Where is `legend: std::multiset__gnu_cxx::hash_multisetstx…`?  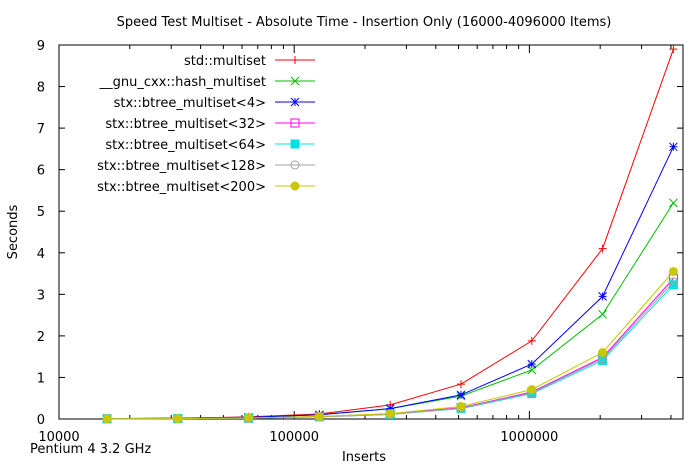 legend: std::multiset__gnu_cxx::hash_multisetstx… is located at coordinates (206, 124).